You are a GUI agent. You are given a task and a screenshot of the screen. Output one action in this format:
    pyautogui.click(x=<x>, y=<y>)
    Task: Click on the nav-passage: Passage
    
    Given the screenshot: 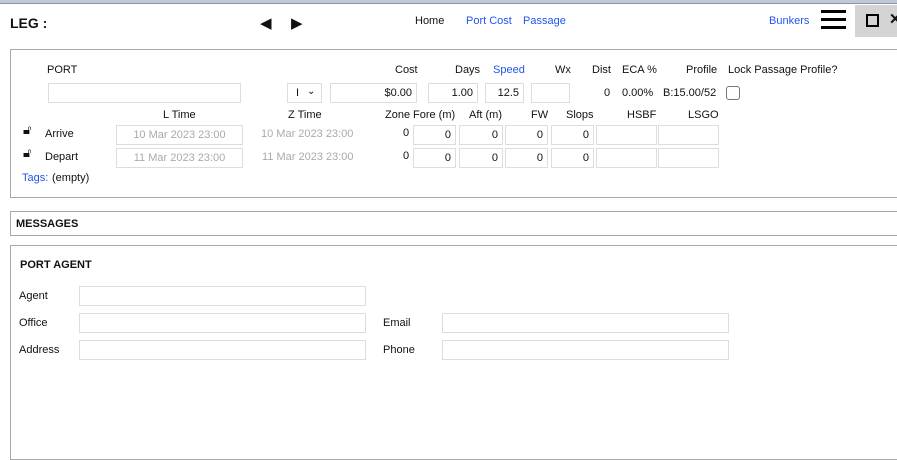 What is the action you would take?
    pyautogui.click(x=544, y=21)
    